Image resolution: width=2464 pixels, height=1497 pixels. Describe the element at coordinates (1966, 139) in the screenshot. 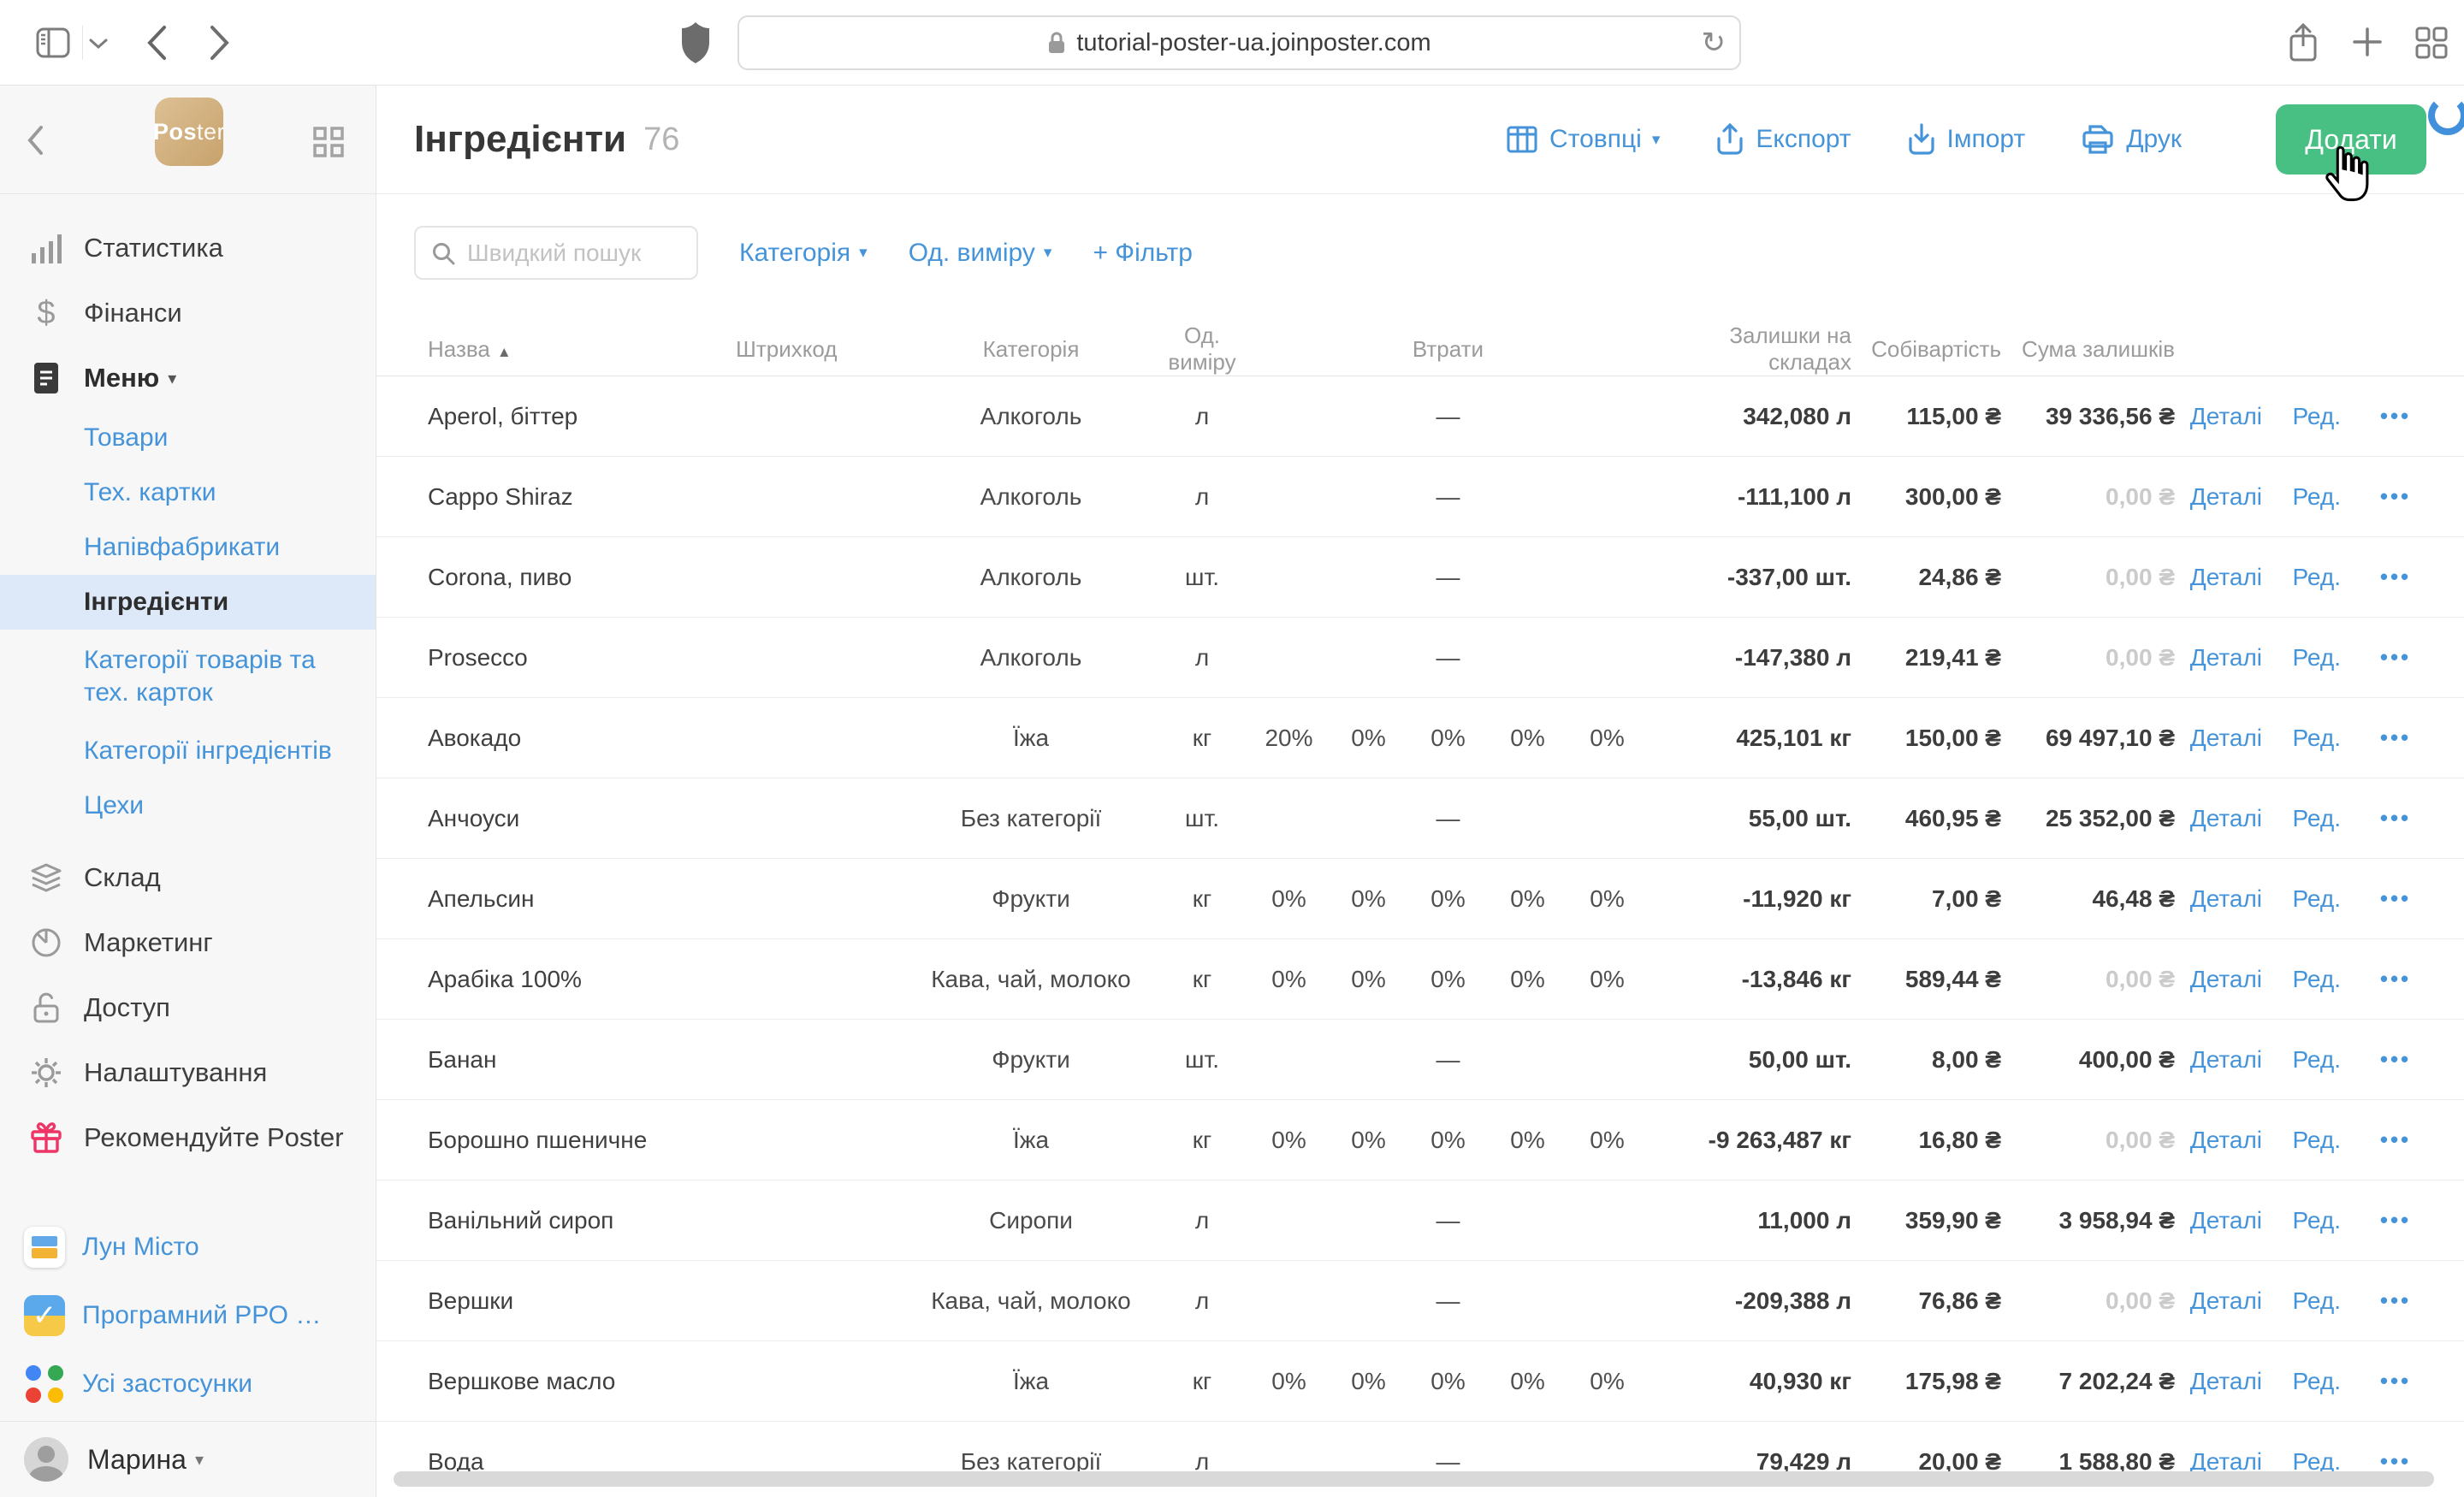

I see `import-button: Імпорт` at that location.